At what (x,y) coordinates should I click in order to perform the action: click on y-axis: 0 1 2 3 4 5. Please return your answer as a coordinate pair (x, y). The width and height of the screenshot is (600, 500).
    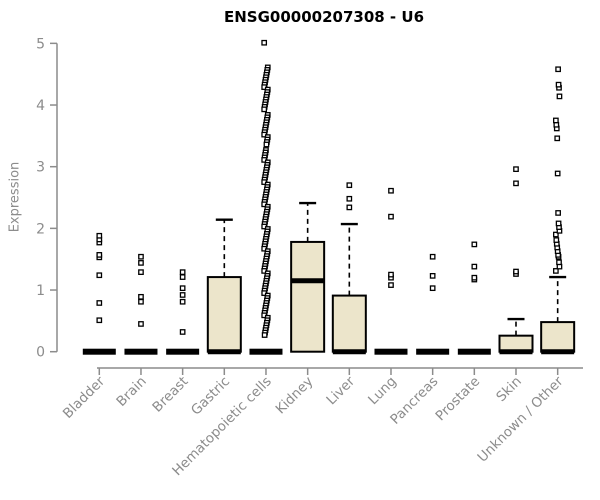
    Looking at the image, I should click on (47, 198).